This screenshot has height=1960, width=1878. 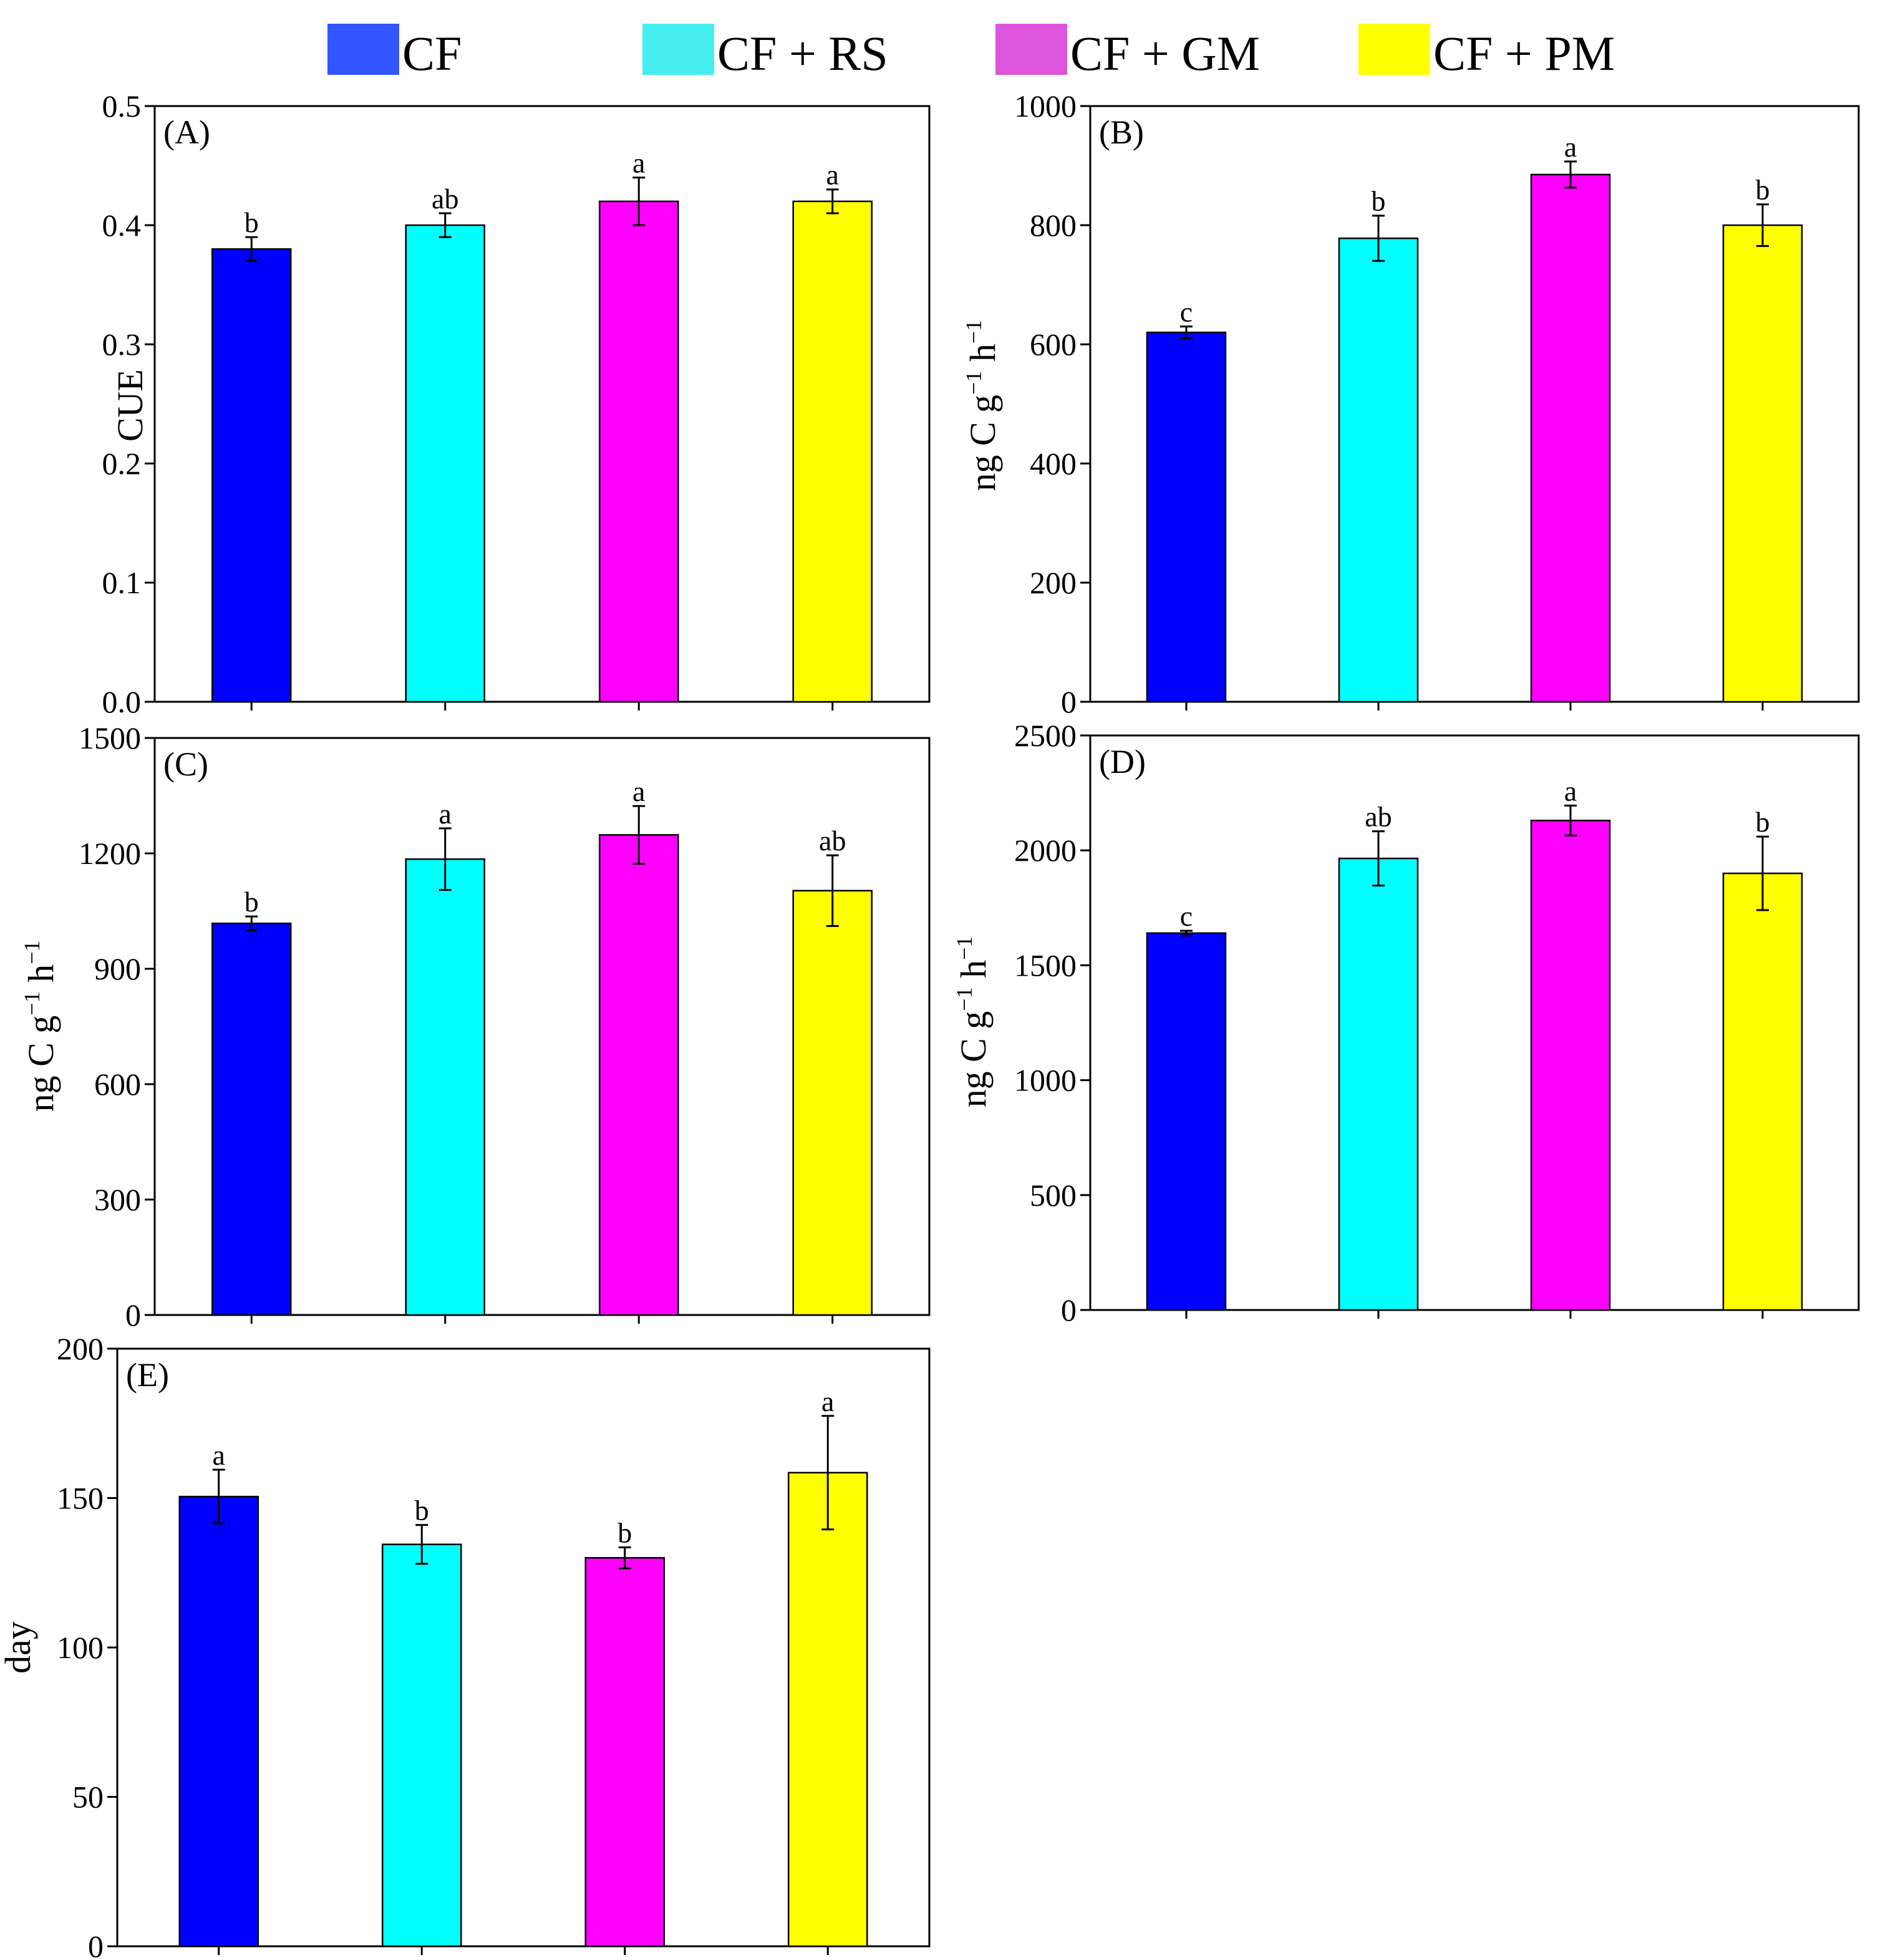 I want to click on y-tick-label: 0.1, so click(x=122, y=582).